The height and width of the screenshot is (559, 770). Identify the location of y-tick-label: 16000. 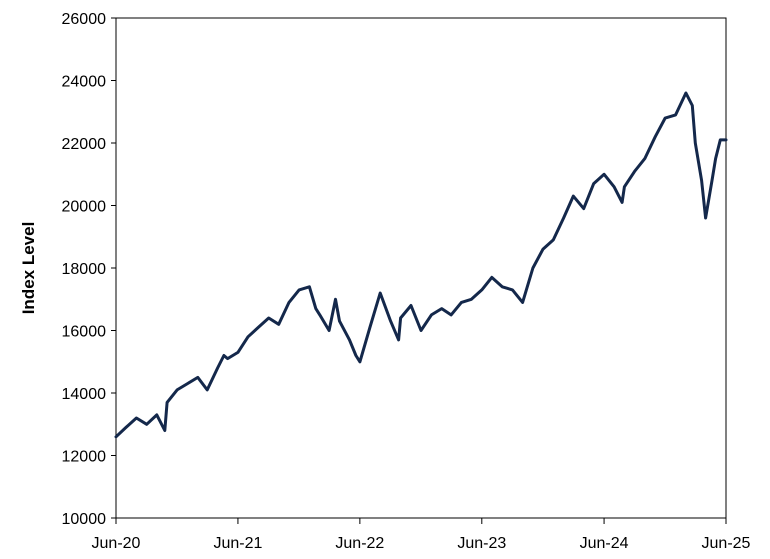
(84, 332).